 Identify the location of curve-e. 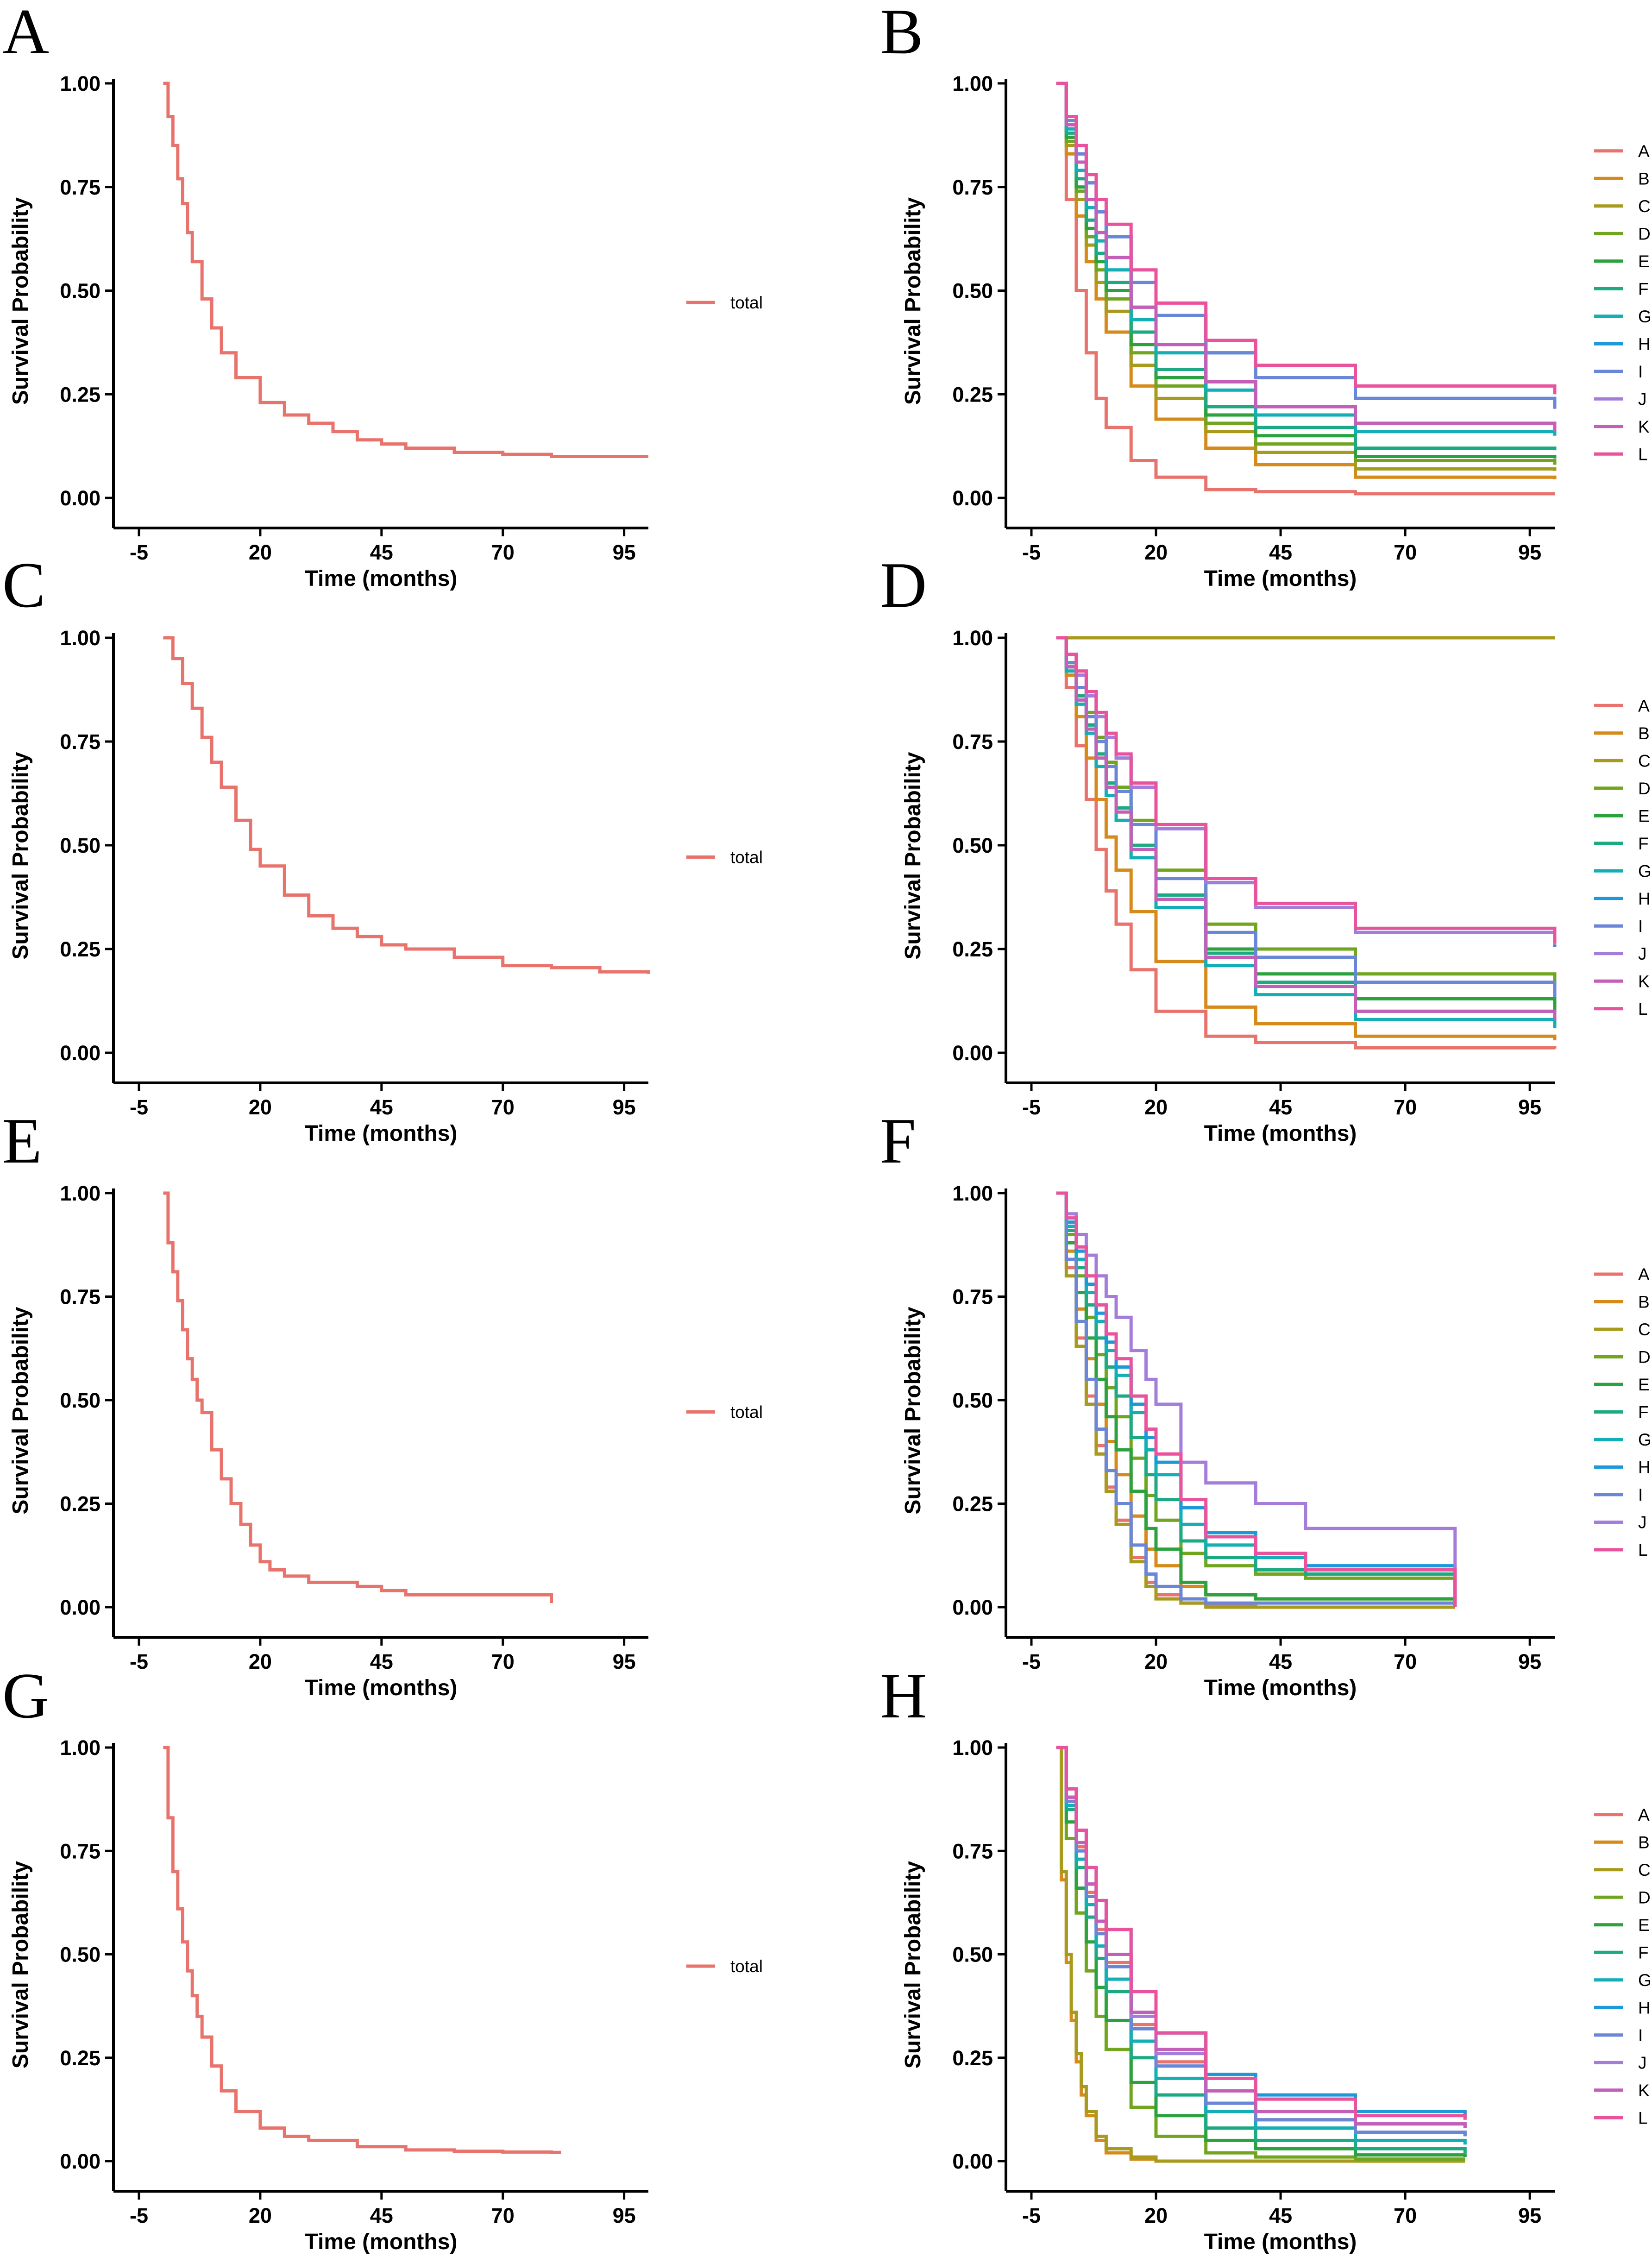
(1256, 1399).